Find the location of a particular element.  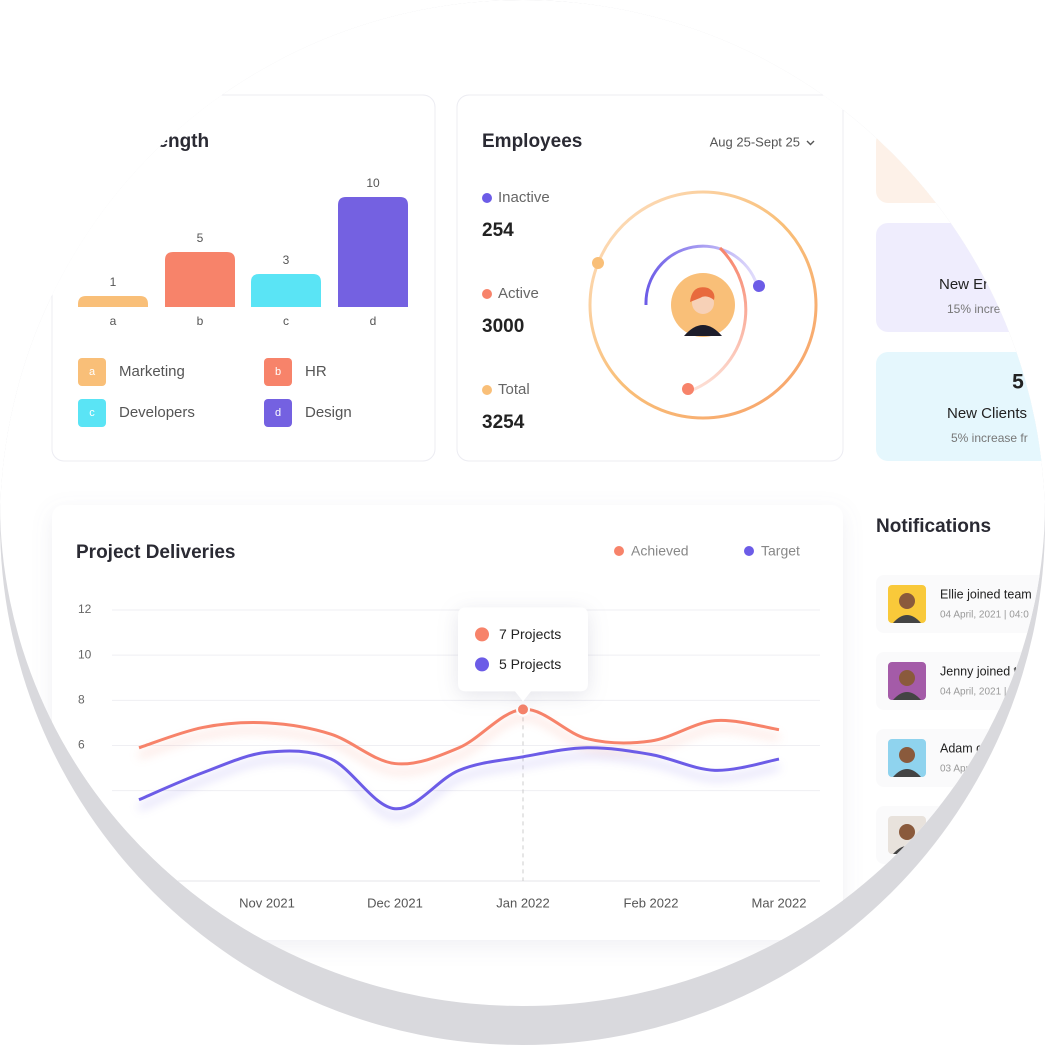

legend-badge: d is located at coordinates (278, 413).